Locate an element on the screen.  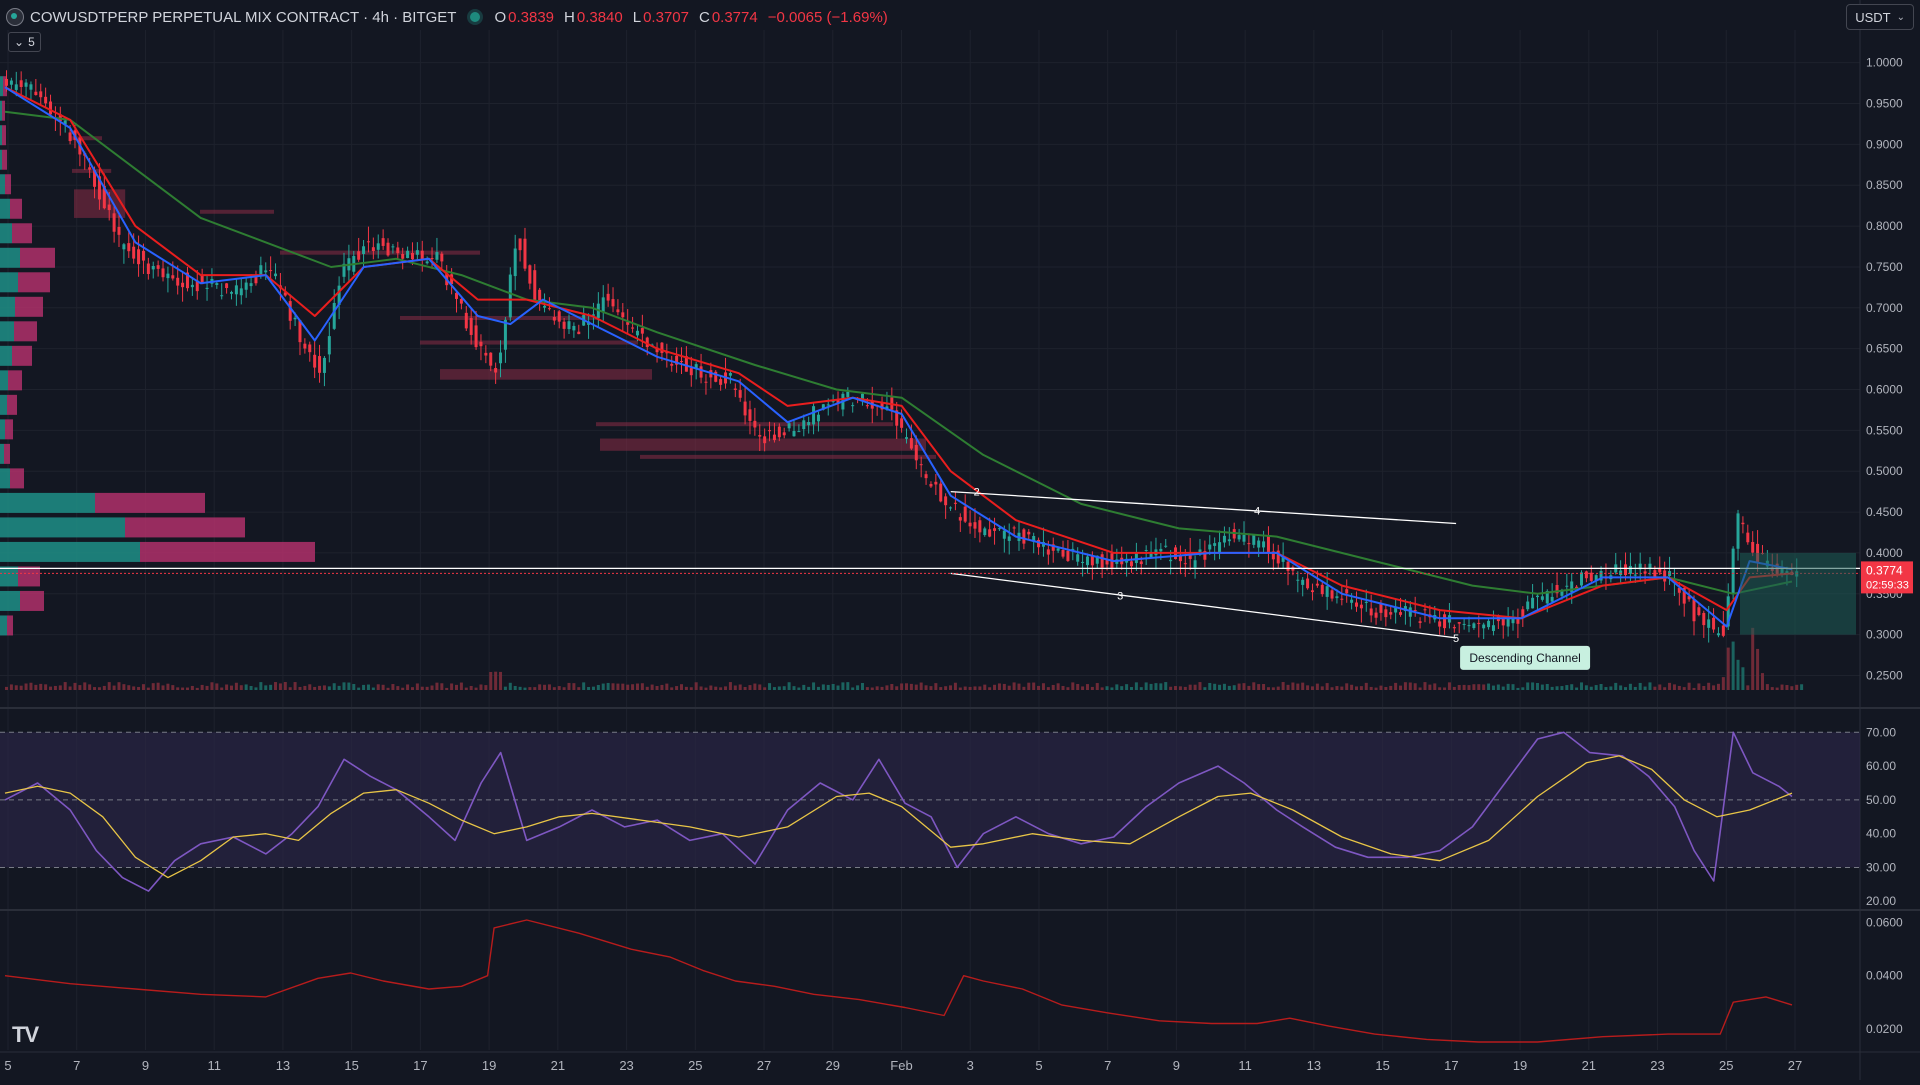
coin-logo-icon is located at coordinates (15, 17).